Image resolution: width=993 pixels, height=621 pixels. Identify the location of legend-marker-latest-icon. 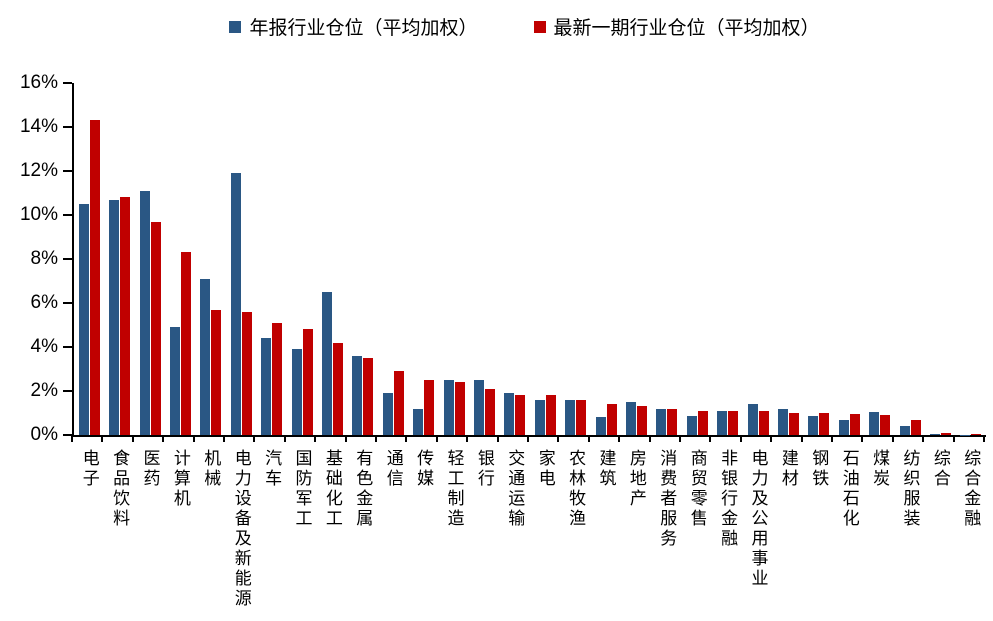
(539, 26).